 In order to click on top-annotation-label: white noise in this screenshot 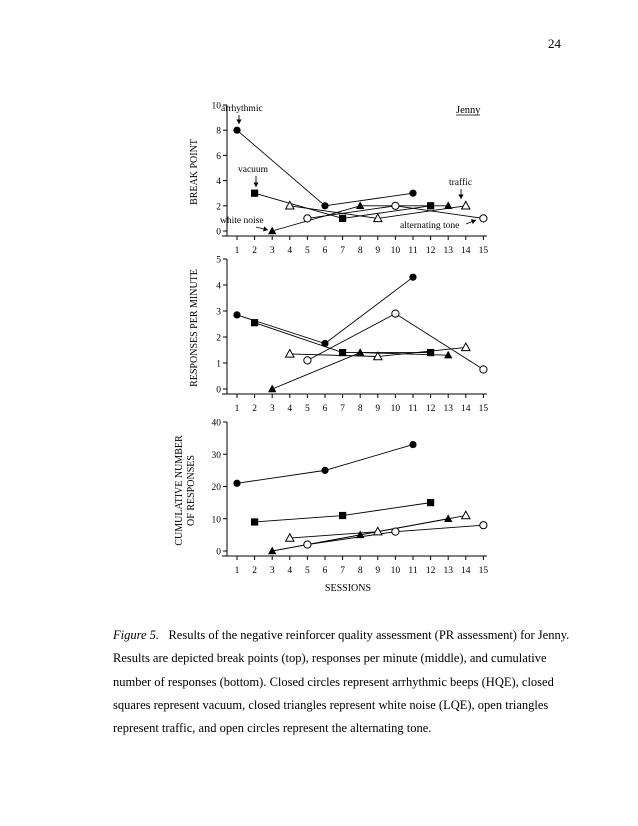, I will do `click(242, 221)`.